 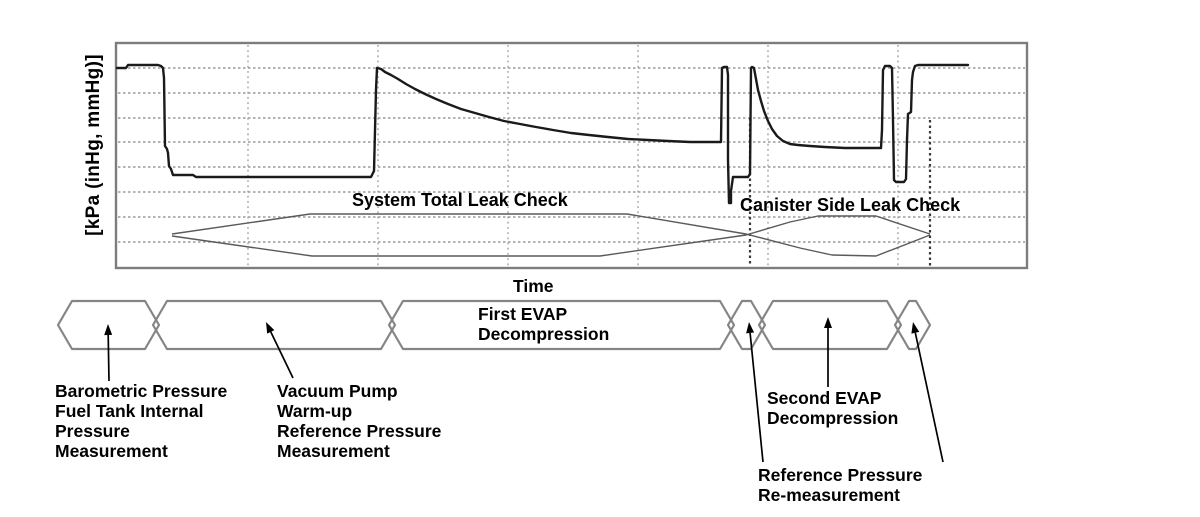 I want to click on arrow-reference-left-head, so click(x=750, y=328).